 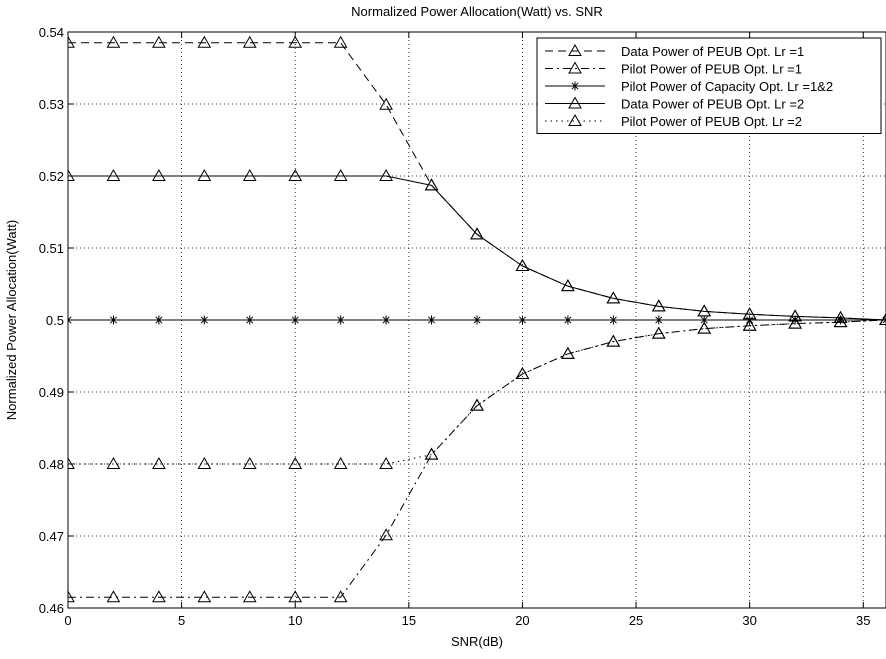 What do you see at coordinates (711, 121) in the screenshot?
I see `legend-label: Pilot Power of PEUB Opt. Lr =2` at bounding box center [711, 121].